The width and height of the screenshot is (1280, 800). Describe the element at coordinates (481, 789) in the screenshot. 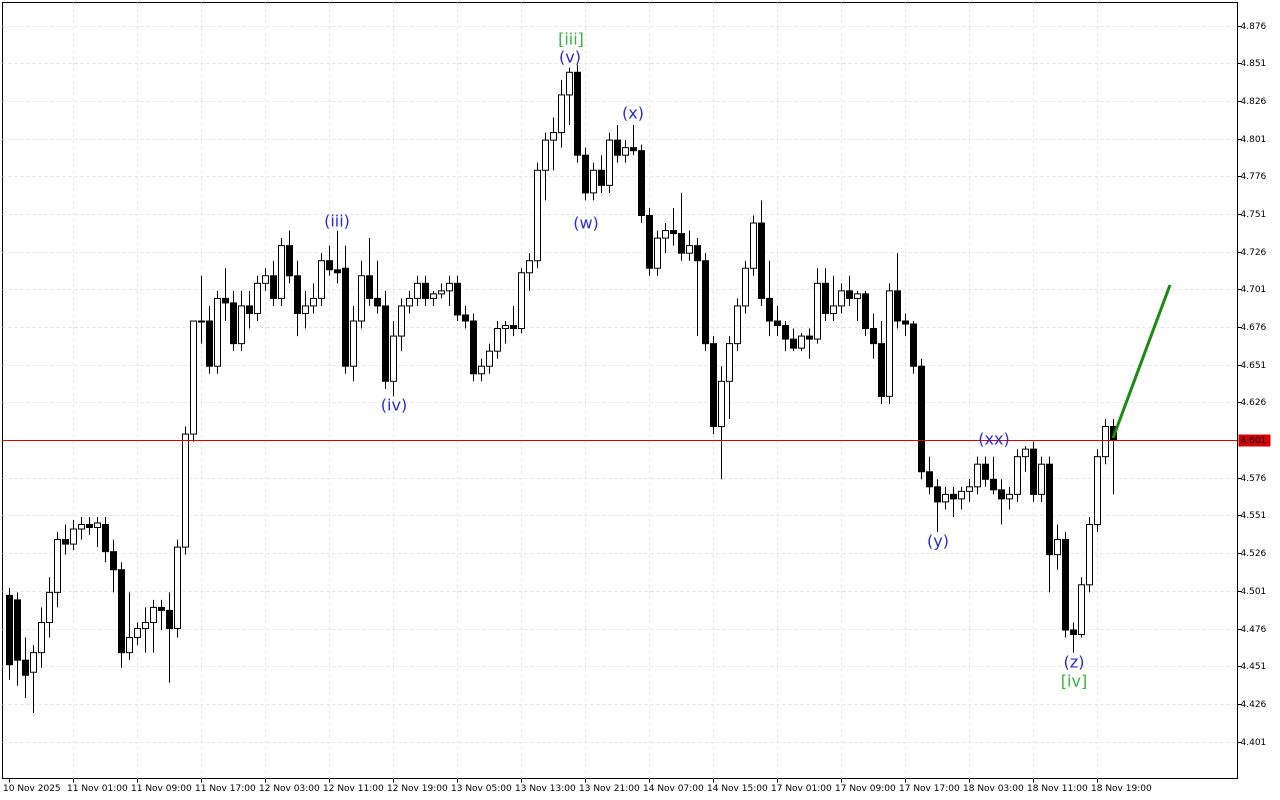

I see `x-tick-label: 13 Nov 05:00` at that location.